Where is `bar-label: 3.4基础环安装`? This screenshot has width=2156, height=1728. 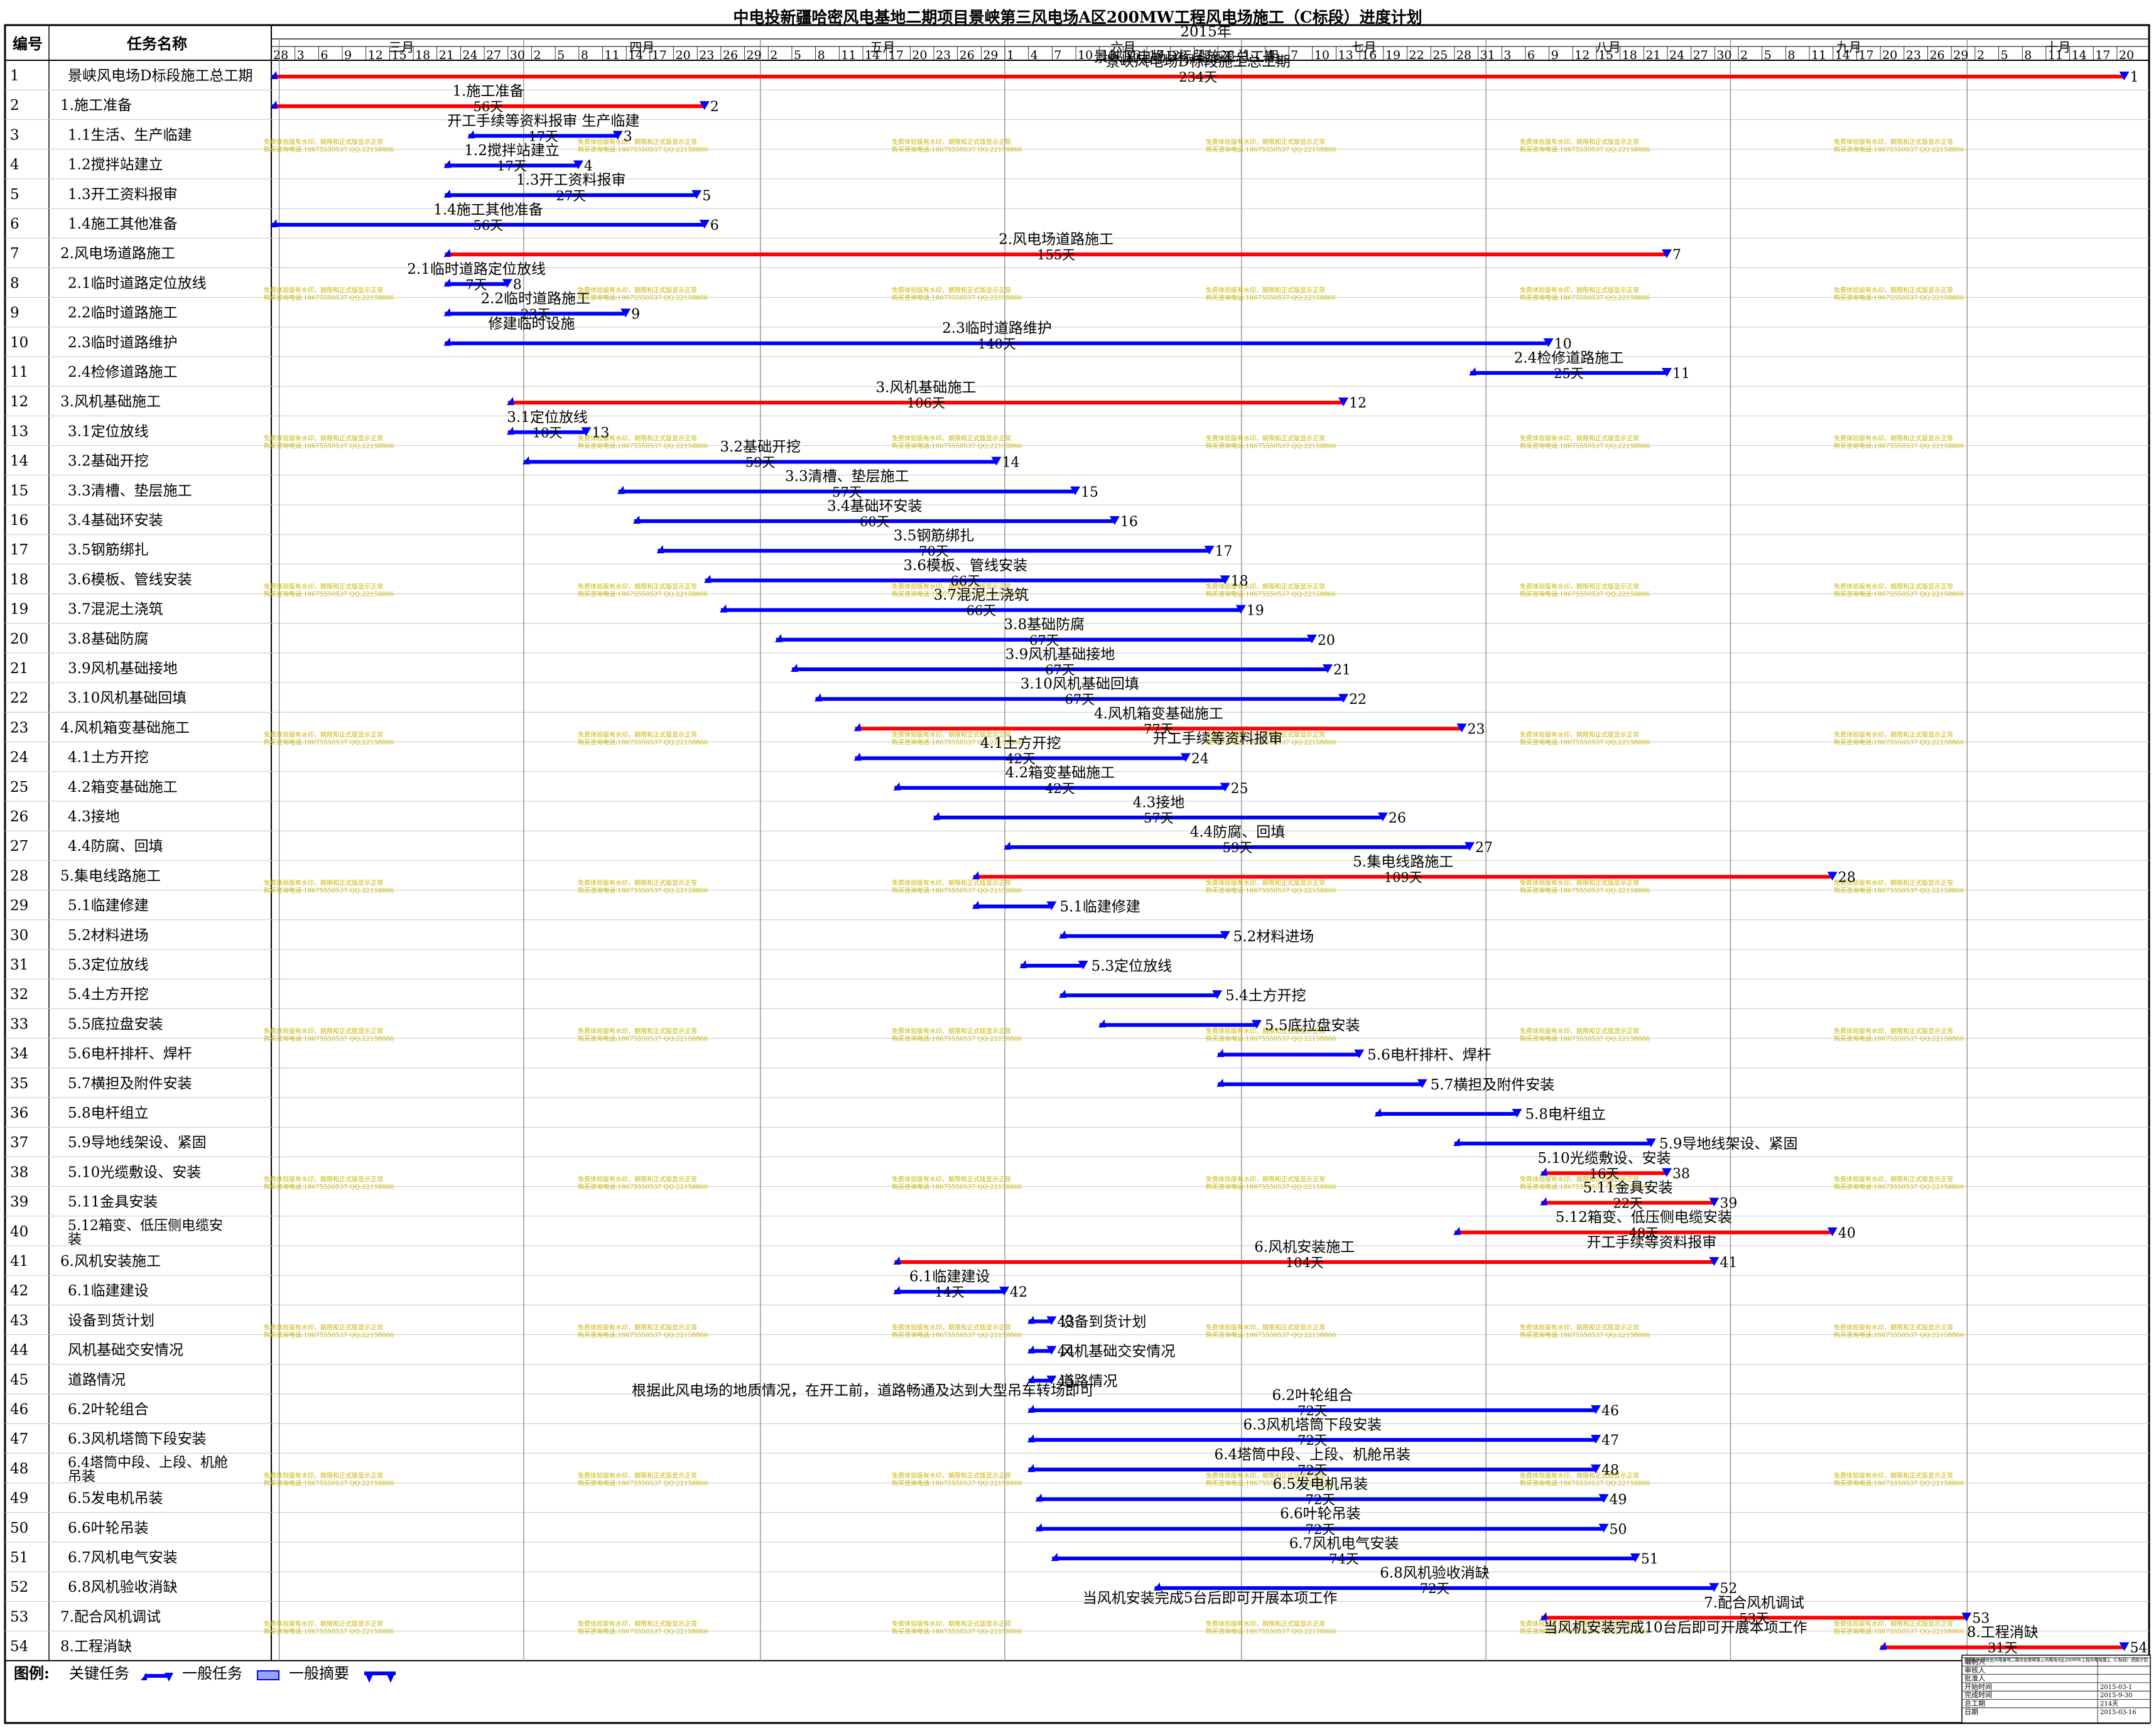 bar-label: 3.4基础环安装 is located at coordinates (875, 506).